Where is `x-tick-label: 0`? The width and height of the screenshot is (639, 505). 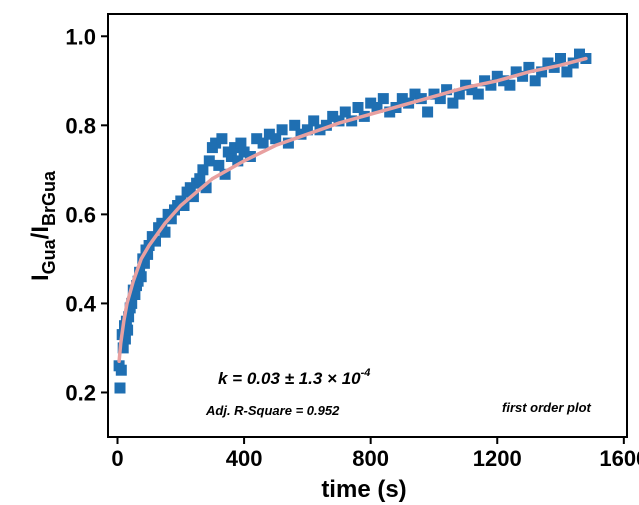 x-tick-label: 0 is located at coordinates (117, 458).